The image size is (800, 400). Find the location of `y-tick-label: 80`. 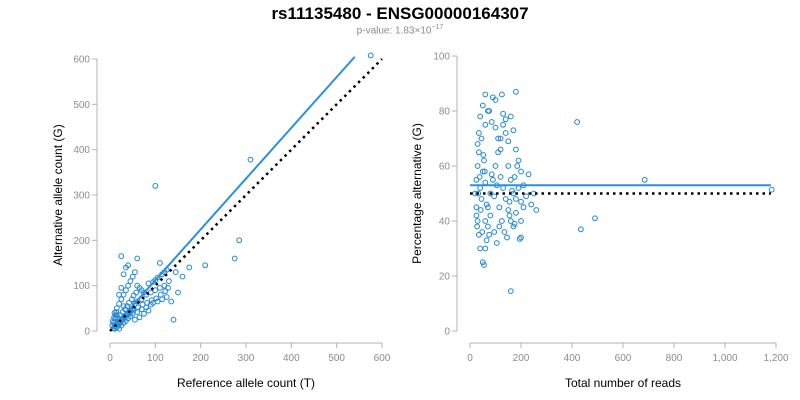

y-tick-label: 80 is located at coordinates (445, 112).